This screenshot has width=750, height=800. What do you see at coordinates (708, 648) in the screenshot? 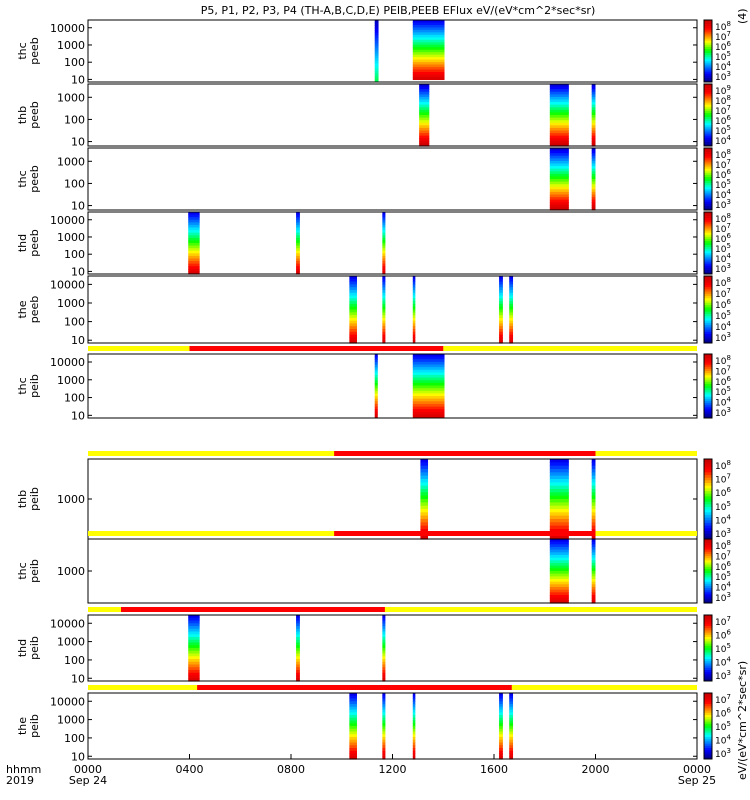
I see `colorbar-frame` at bounding box center [708, 648].